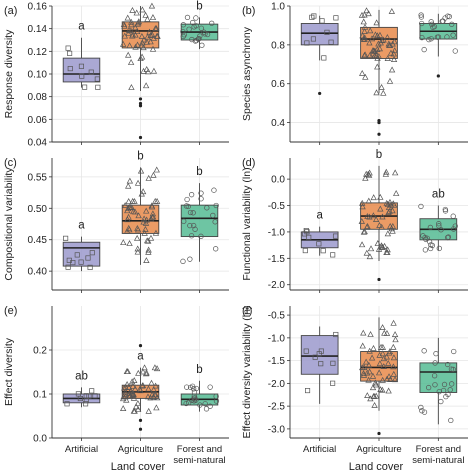 This screenshot has width=474, height=475. Describe the element at coordinates (38, 120) in the screenshot. I see `y-tick-label: 0.06` at that location.